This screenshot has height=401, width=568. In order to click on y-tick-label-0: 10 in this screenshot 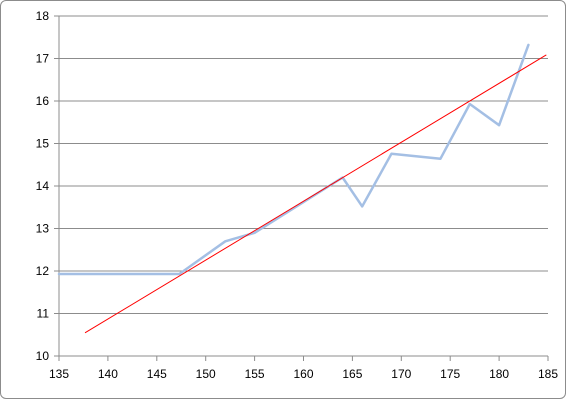, I will do `click(43, 356)`.